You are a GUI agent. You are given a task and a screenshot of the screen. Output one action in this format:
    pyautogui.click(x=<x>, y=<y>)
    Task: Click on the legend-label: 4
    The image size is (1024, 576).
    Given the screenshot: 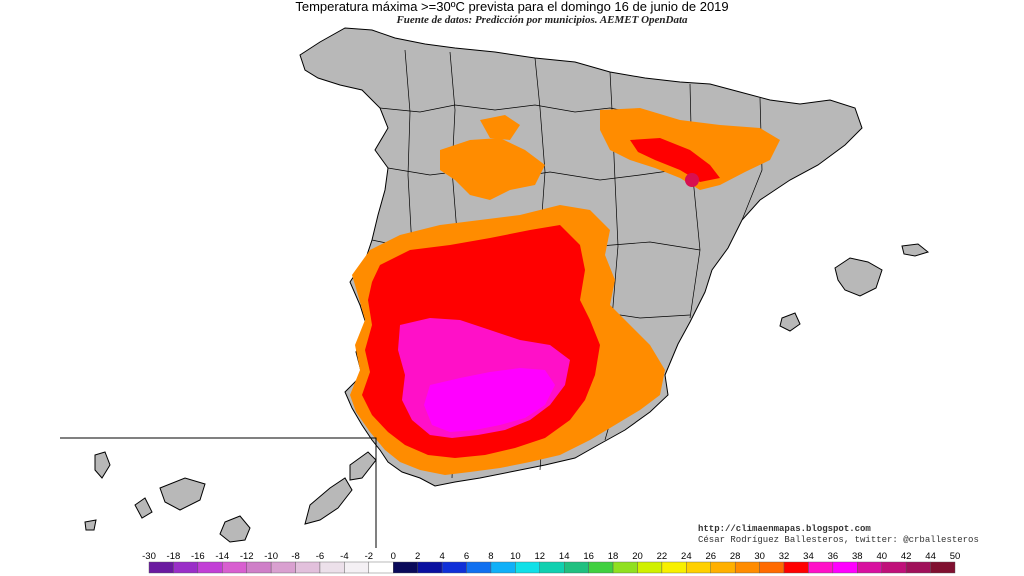 What is the action you would take?
    pyautogui.click(x=441, y=556)
    